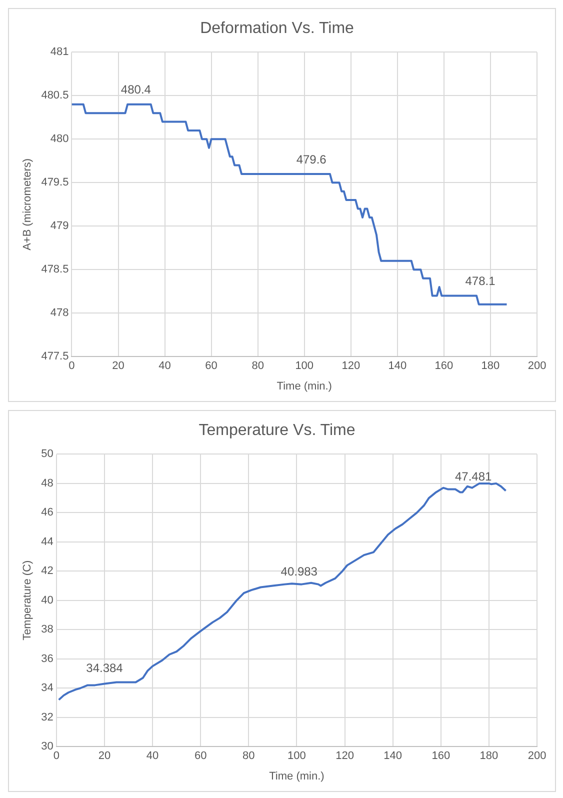  I want to click on chart-title: Deformation Vs. Time, so click(277, 29).